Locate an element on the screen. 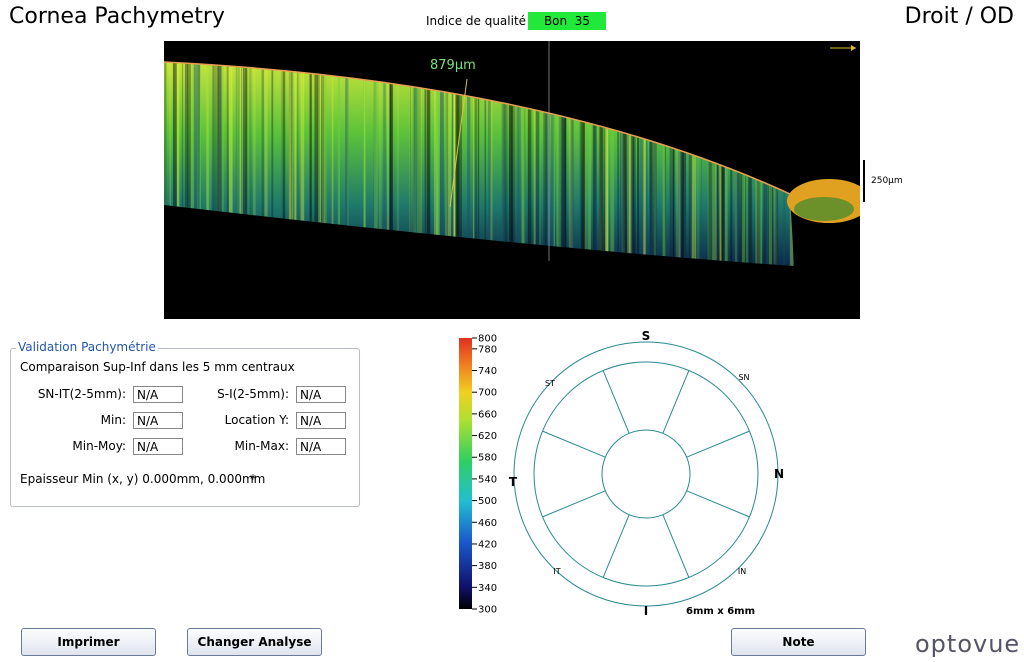  panel-title: Validation Pachymétrie is located at coordinates (87, 347).